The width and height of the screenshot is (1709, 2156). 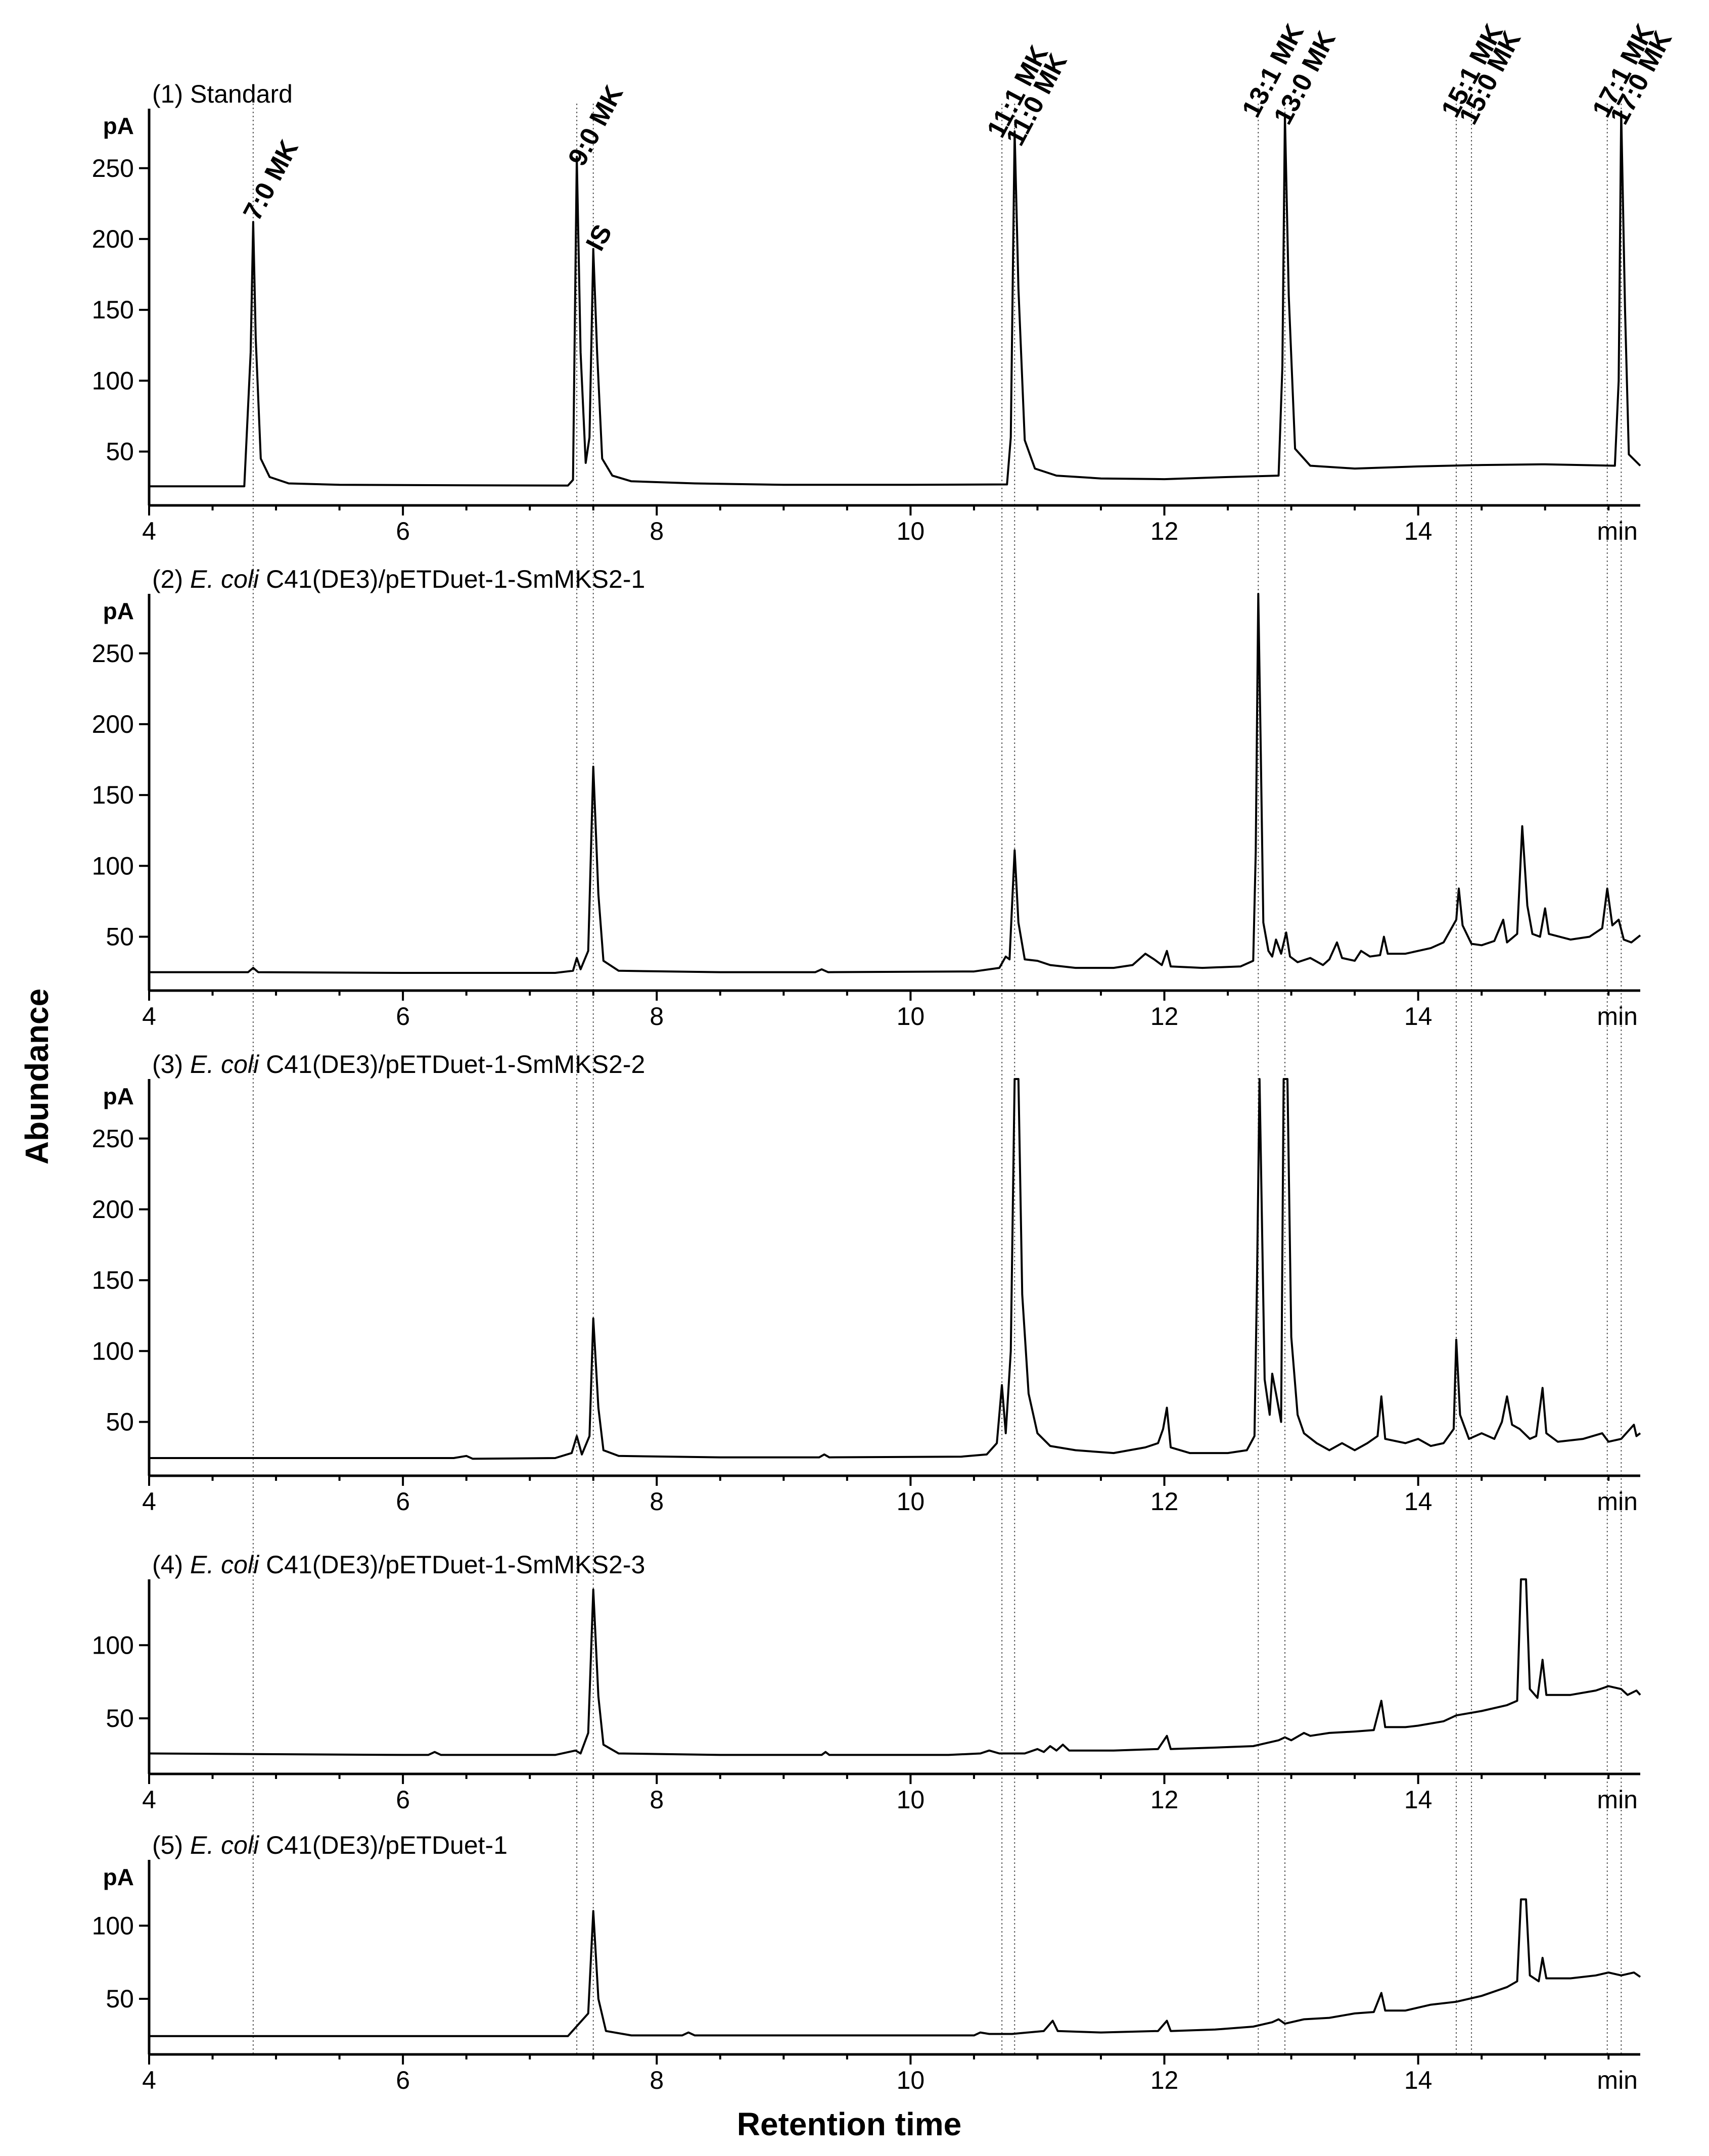 What do you see at coordinates (849, 2124) in the screenshot?
I see `x-axis-title: Retention time` at bounding box center [849, 2124].